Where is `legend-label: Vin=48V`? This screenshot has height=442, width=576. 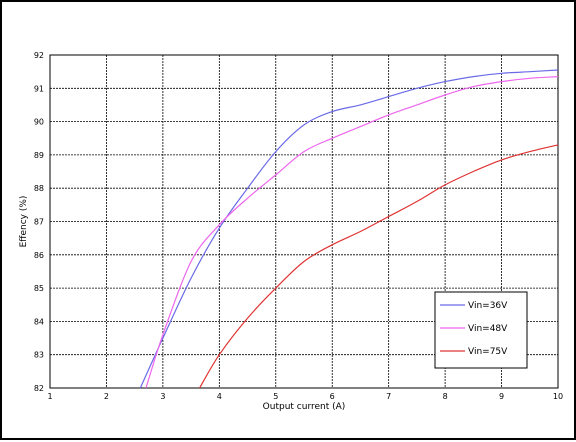
legend-label: Vin=48V is located at coordinates (488, 329).